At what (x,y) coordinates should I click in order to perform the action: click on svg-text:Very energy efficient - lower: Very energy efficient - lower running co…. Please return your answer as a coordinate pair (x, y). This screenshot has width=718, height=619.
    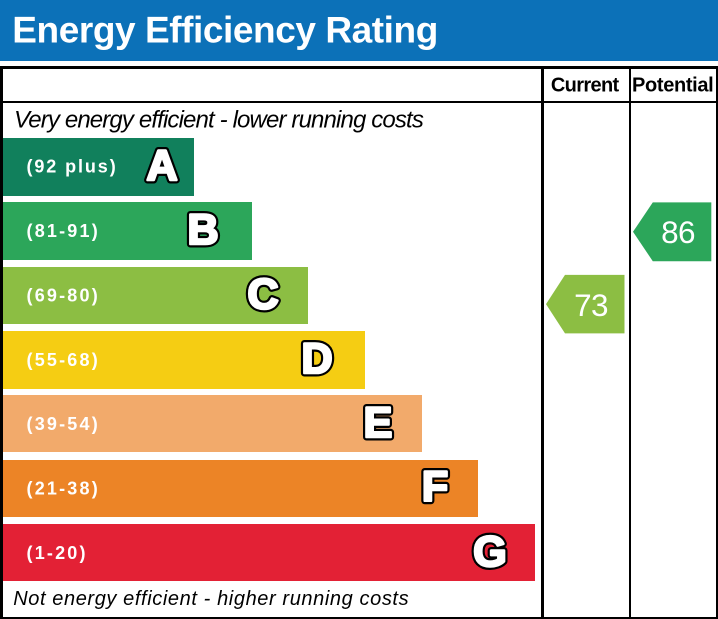
    Looking at the image, I should click on (219, 120).